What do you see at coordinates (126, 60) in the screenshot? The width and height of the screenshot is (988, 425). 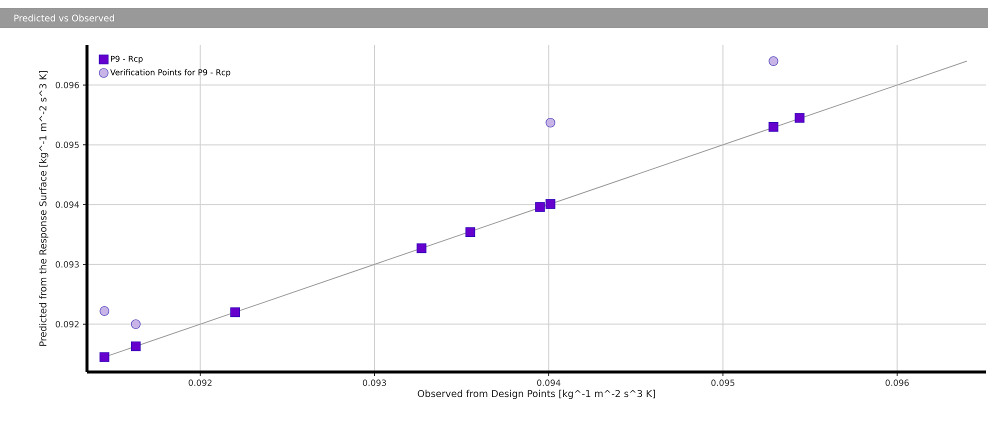 I see `legend-label: P9 - Rcp` at bounding box center [126, 60].